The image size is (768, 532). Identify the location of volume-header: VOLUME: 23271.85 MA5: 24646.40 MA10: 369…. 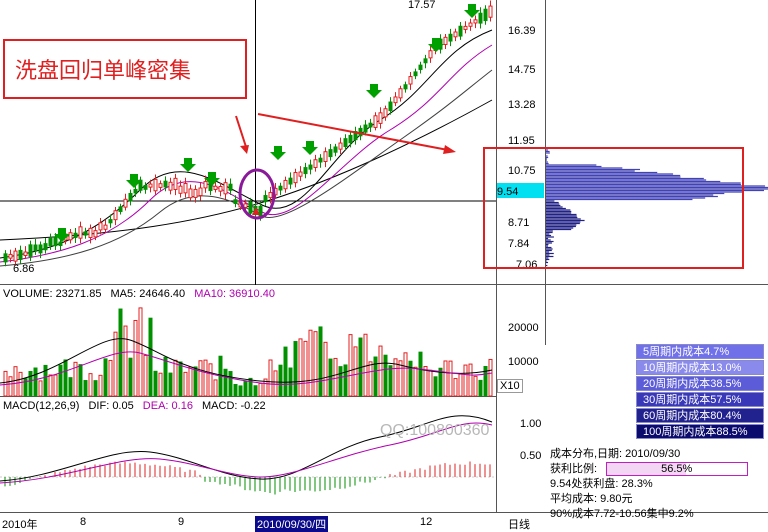
(142, 294).